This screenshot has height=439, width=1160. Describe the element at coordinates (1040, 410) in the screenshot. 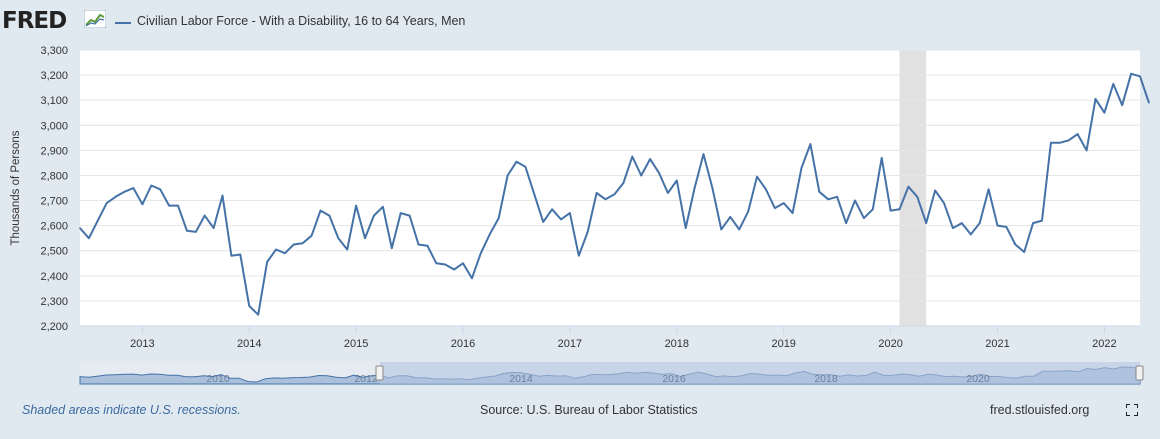

I see `site-link: fred.stlouisfed.org` at that location.